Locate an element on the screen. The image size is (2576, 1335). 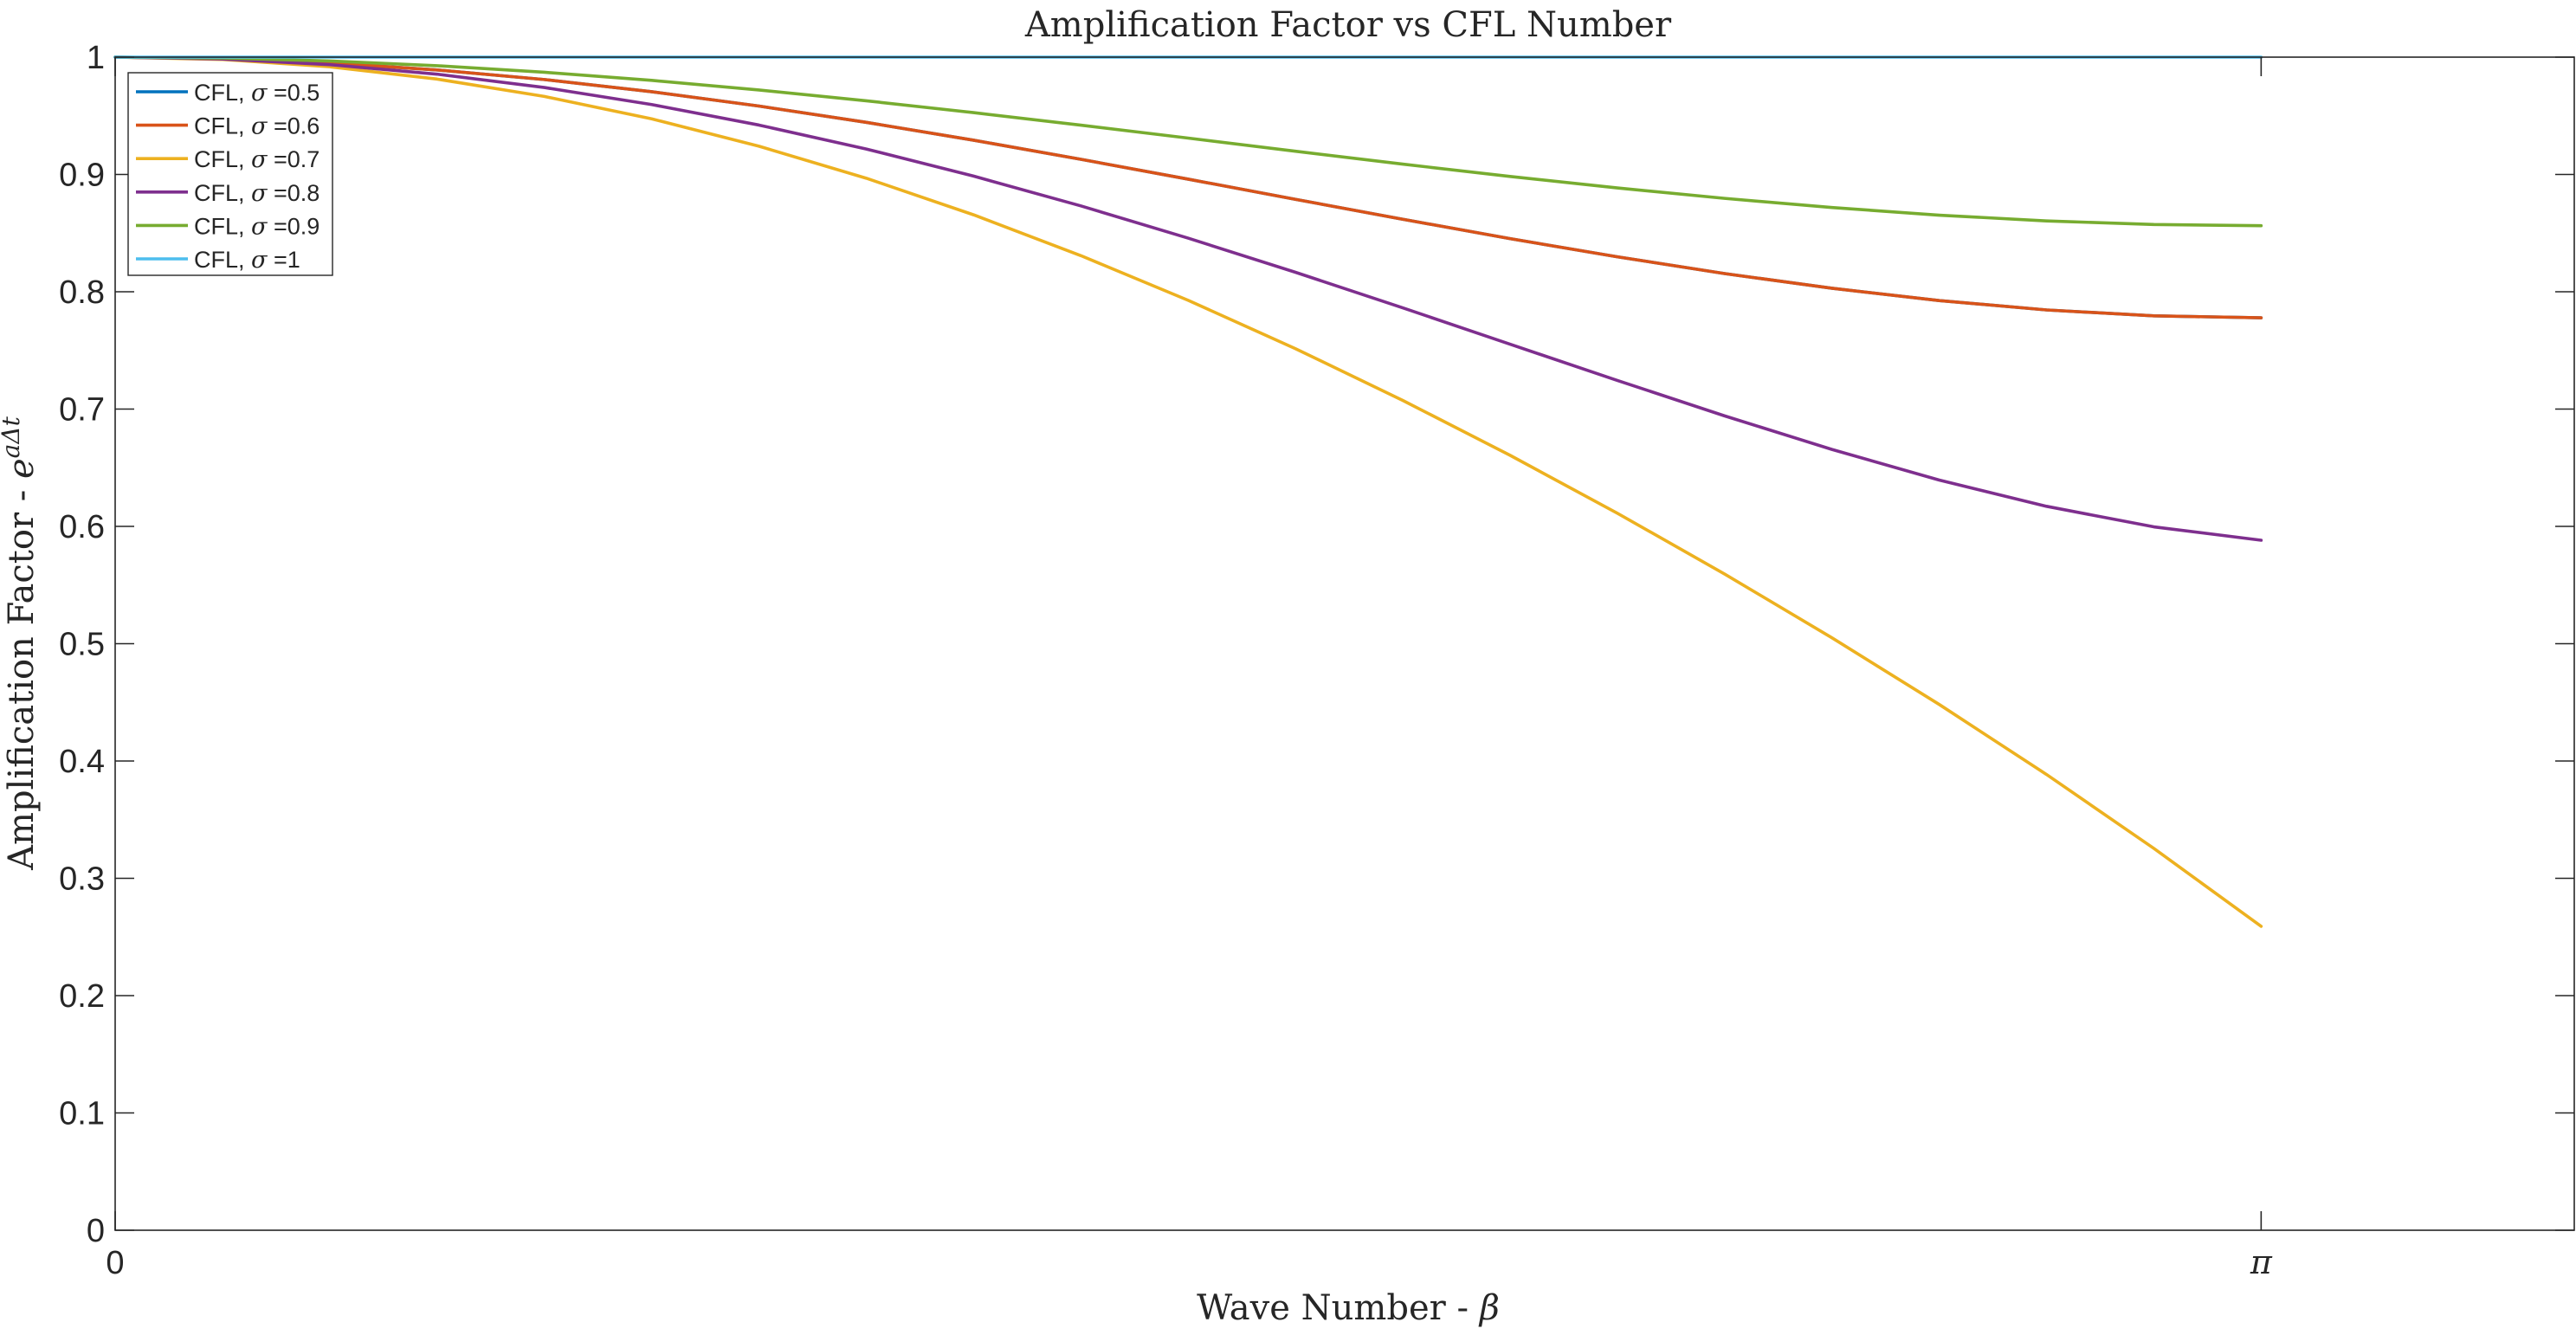
x-axis-label-text: Wave Number - is located at coordinates (1338, 1308).